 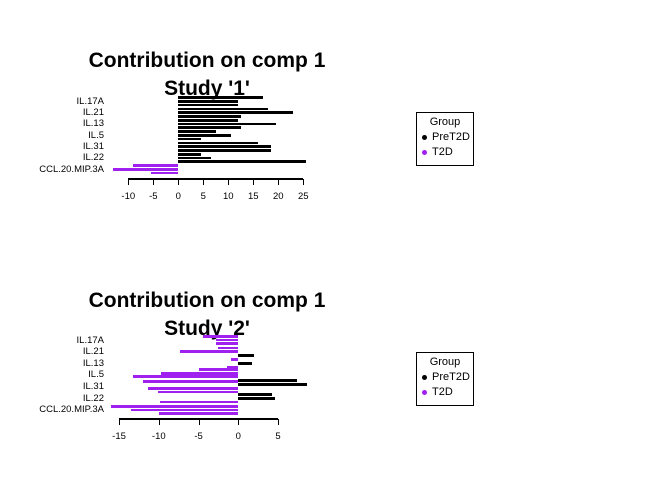 I want to click on x-axis-tick-label: -5, so click(x=198, y=436).